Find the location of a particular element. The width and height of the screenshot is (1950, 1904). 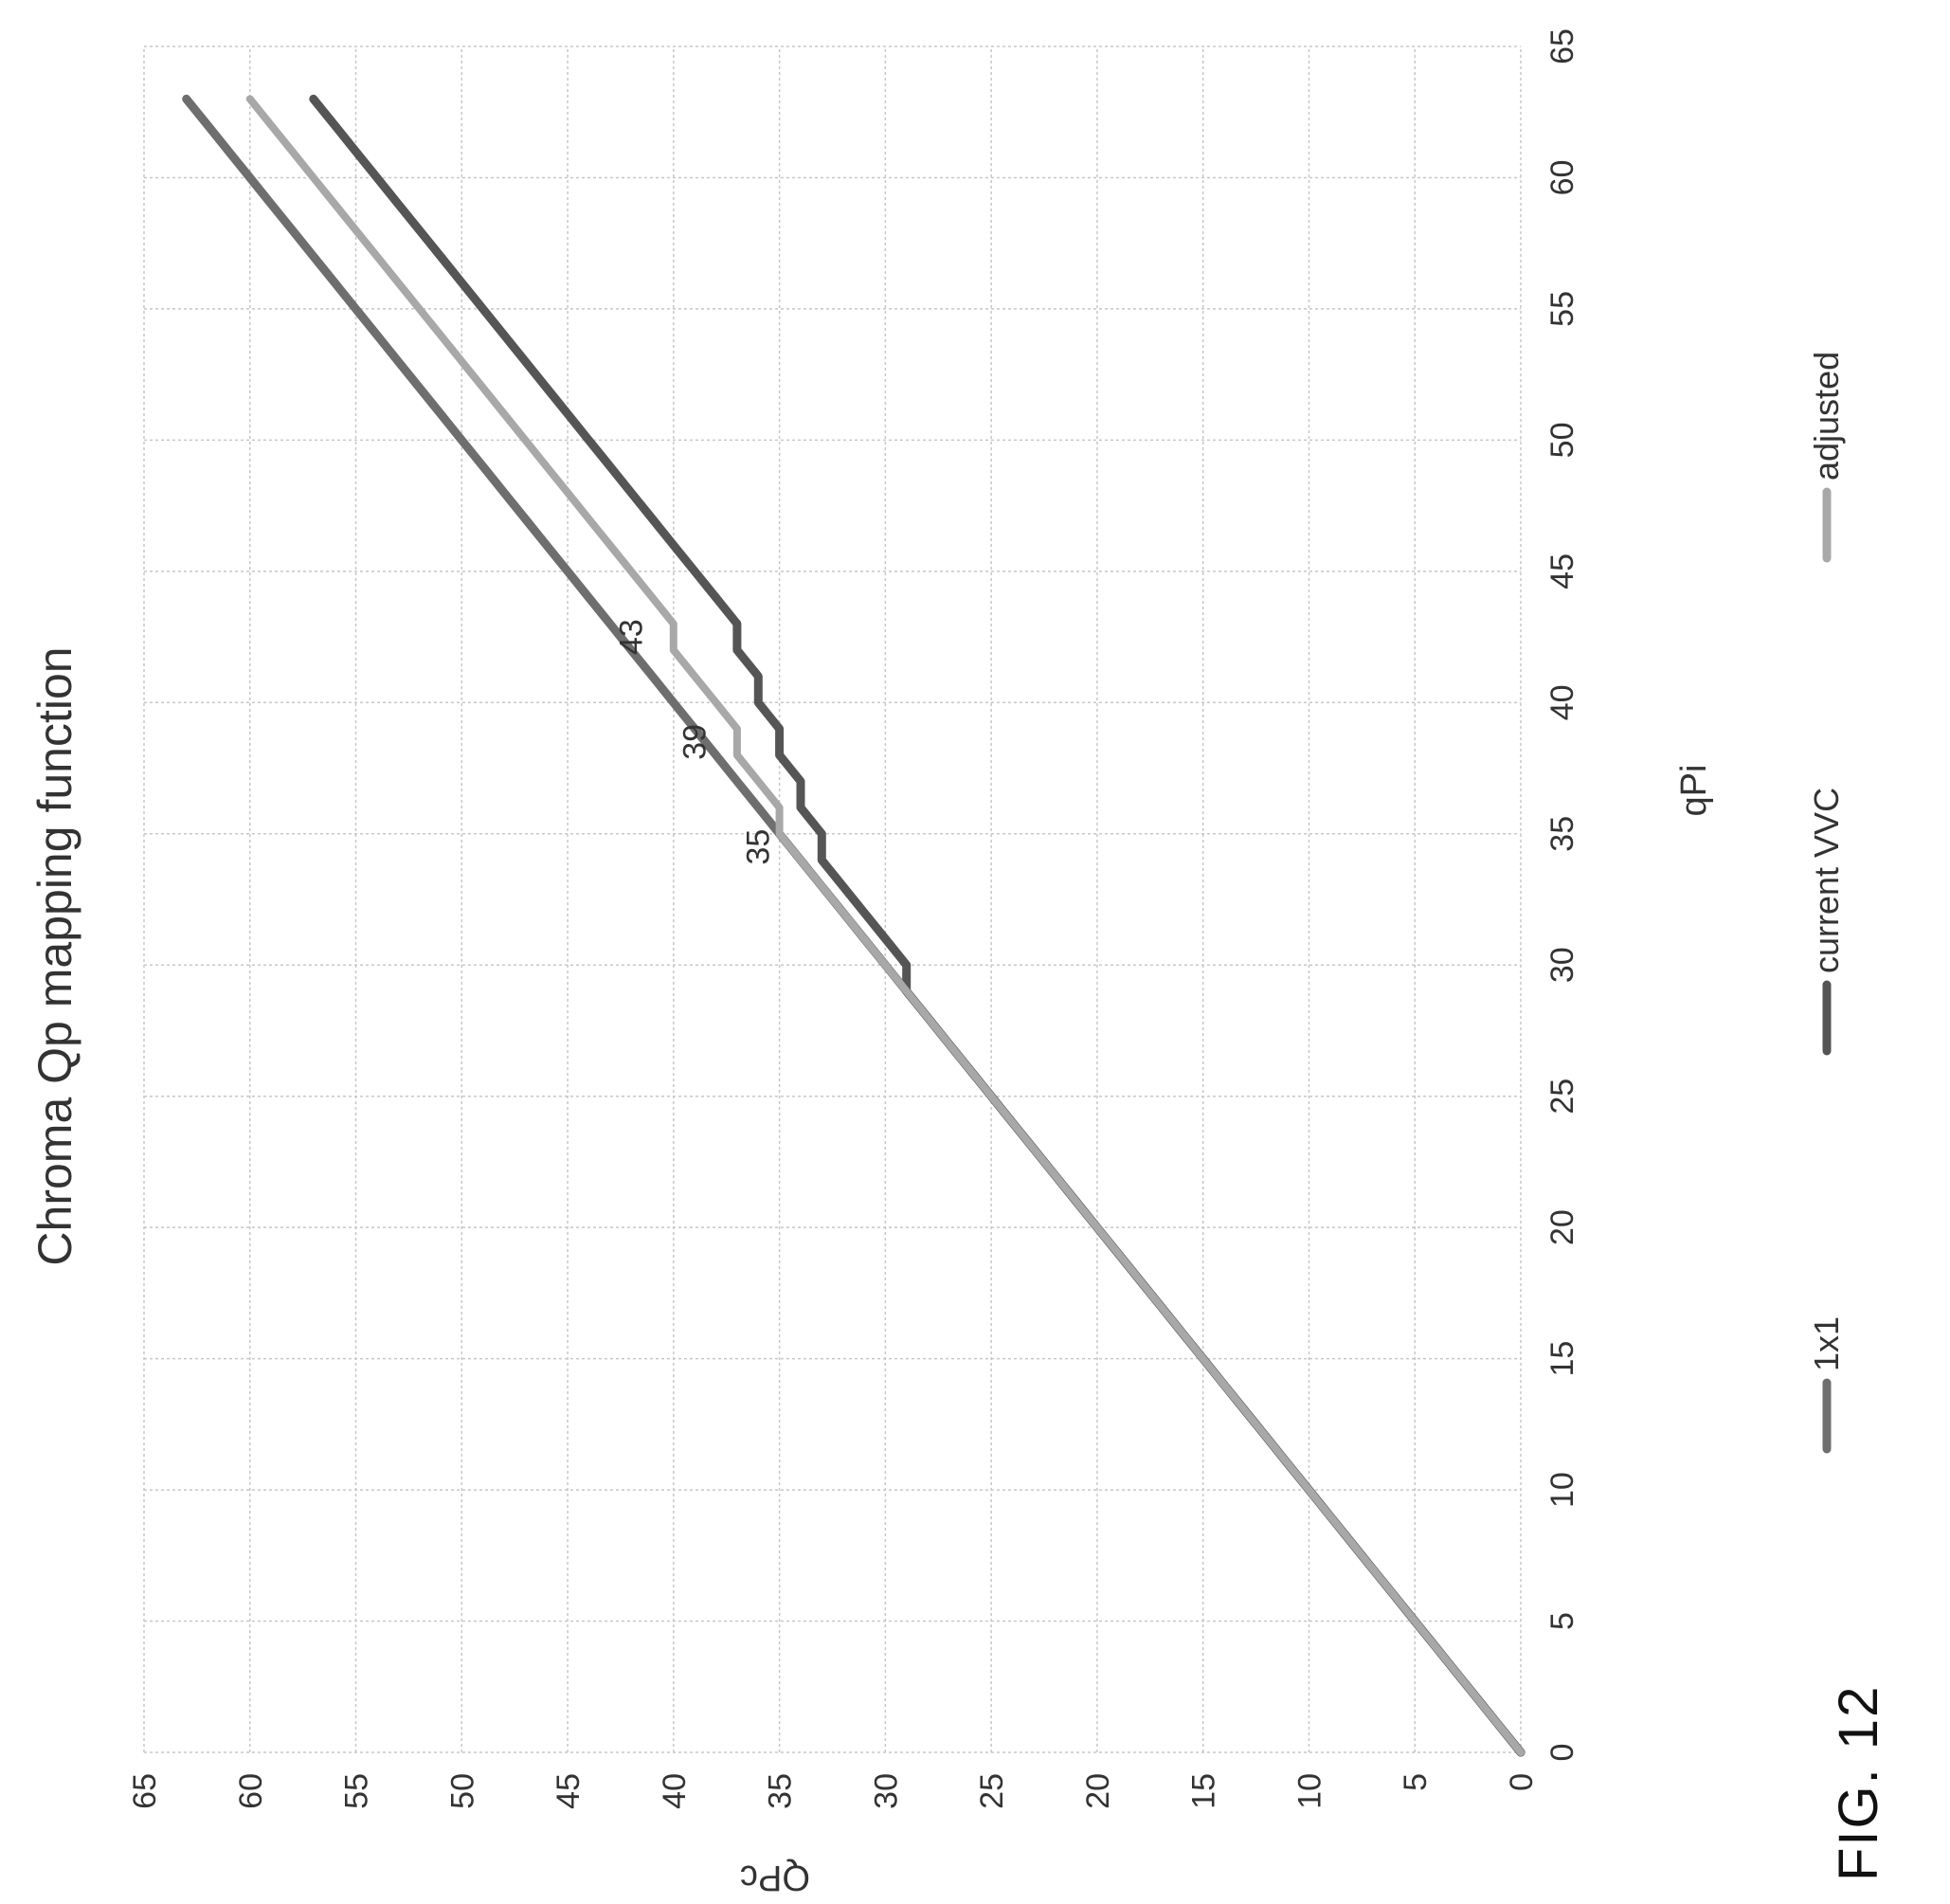

y-tick-label: 35 is located at coordinates (781, 1791).